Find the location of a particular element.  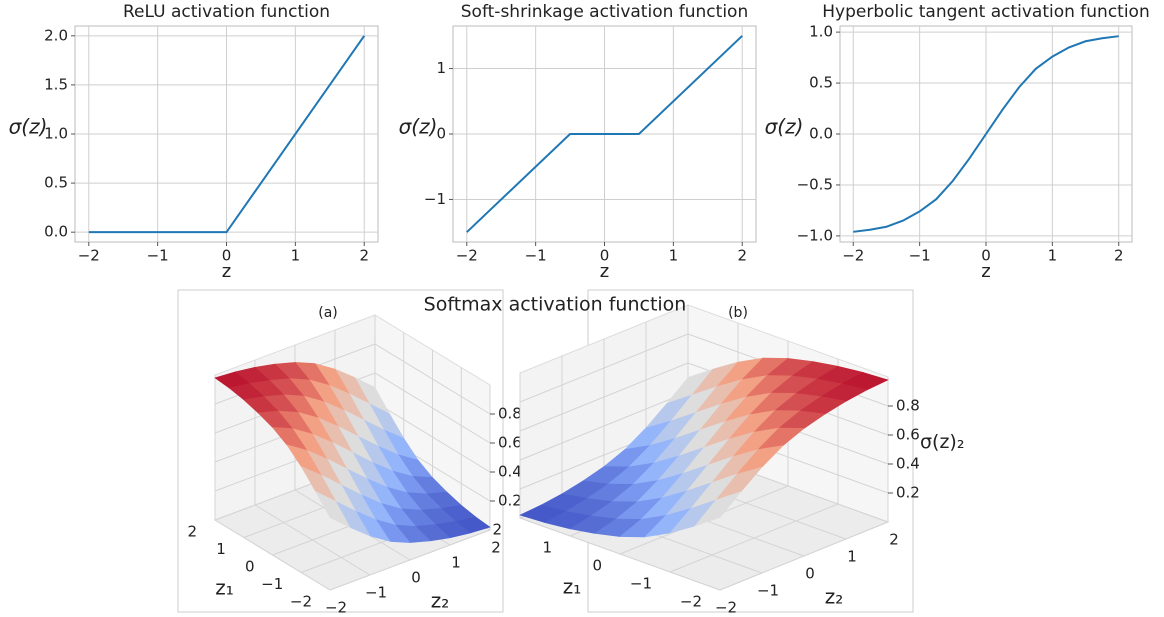

y-tick-label: 2.0 is located at coordinates (56, 35).